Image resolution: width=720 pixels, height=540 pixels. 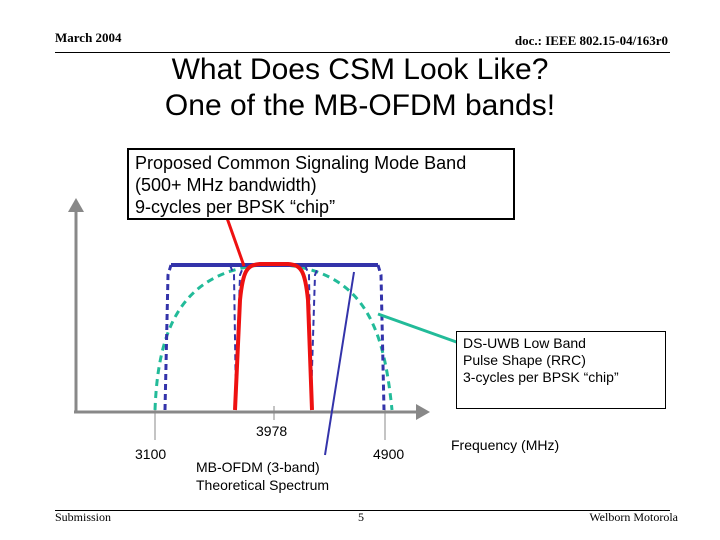 I want to click on ofdm-label-line-2: Theoretical Spectrum, so click(x=263, y=485).